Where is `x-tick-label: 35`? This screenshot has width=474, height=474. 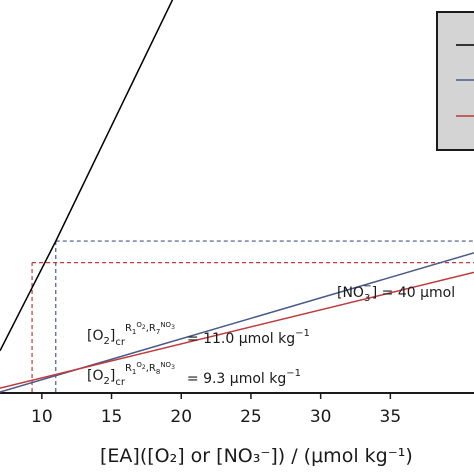 x-tick-label: 35 is located at coordinates (391, 417).